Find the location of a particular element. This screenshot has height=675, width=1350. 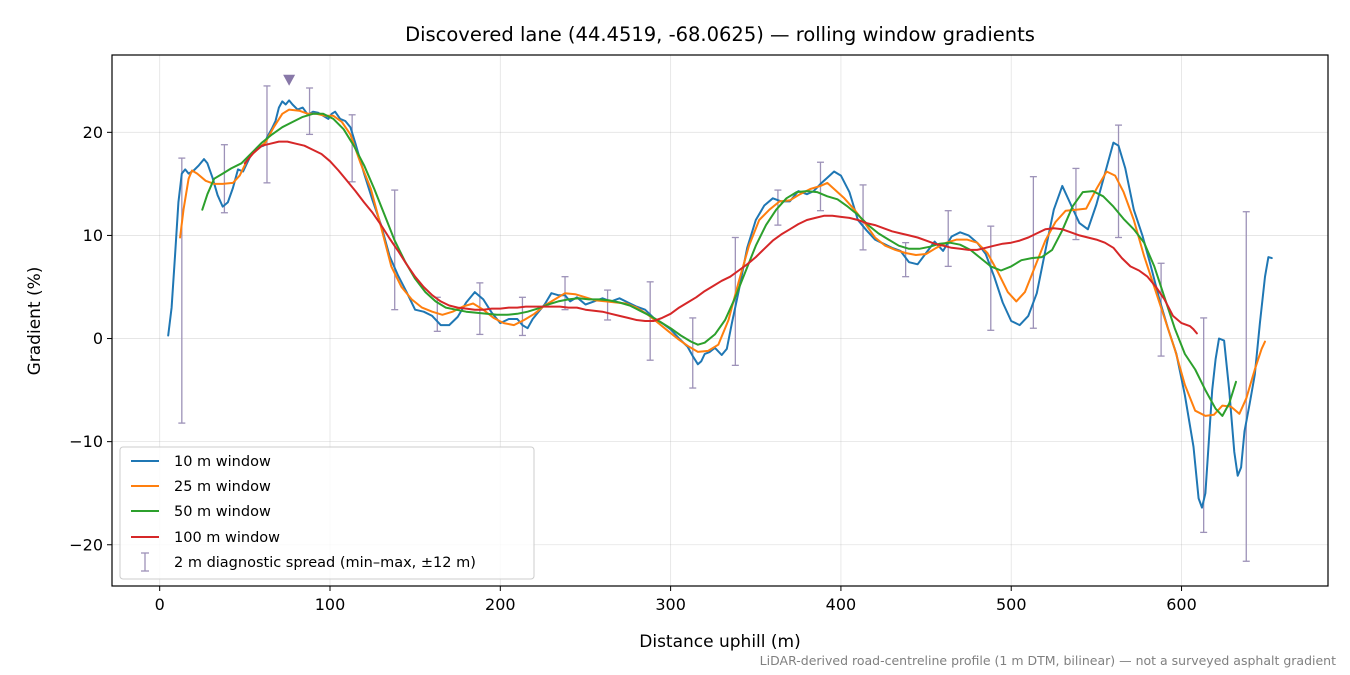

legend-label: 50 m window is located at coordinates (222, 512).